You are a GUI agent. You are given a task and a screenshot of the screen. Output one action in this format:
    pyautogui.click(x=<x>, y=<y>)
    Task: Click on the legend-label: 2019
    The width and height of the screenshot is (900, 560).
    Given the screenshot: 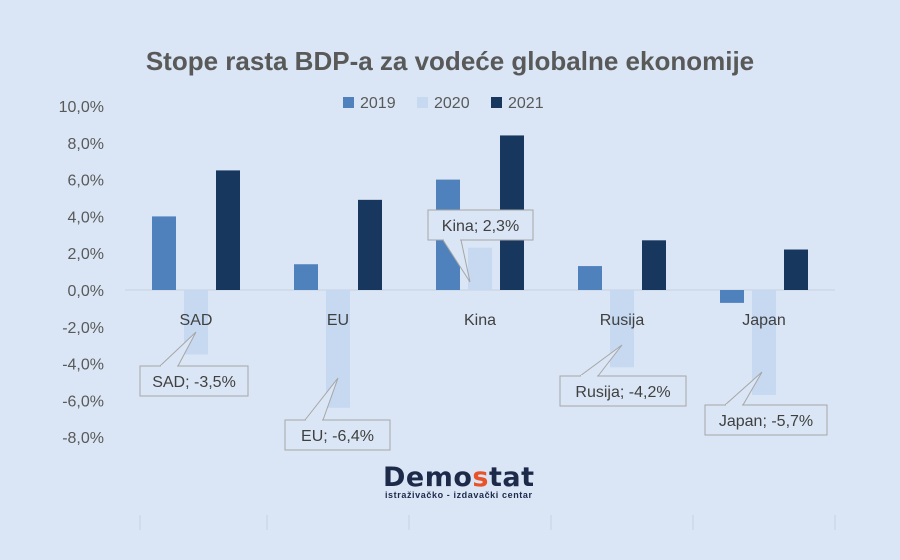 What is the action you would take?
    pyautogui.click(x=378, y=103)
    